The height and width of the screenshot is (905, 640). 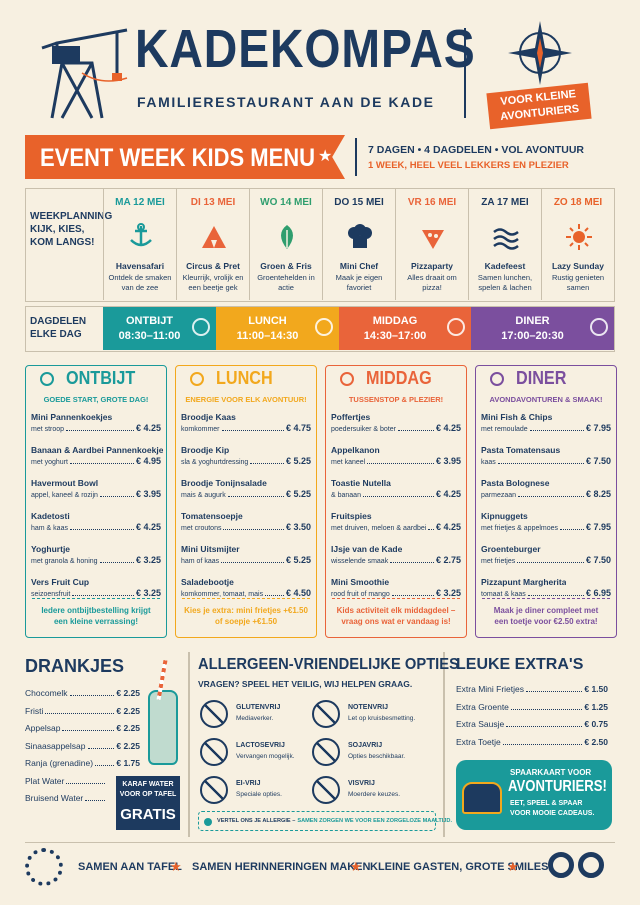 I want to click on crane-illustration, so click(x=84, y=73).